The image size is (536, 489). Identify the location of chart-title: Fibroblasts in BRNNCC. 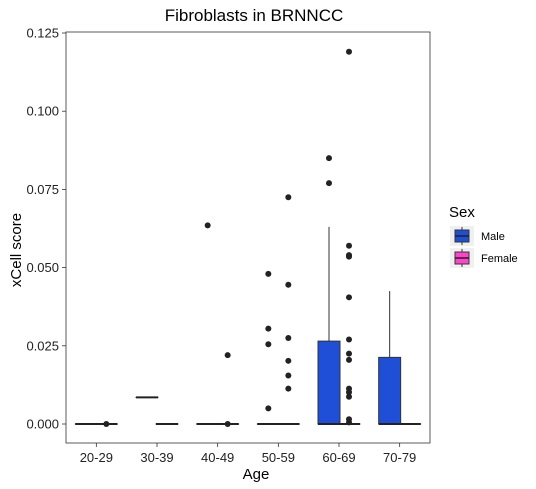
(254, 15).